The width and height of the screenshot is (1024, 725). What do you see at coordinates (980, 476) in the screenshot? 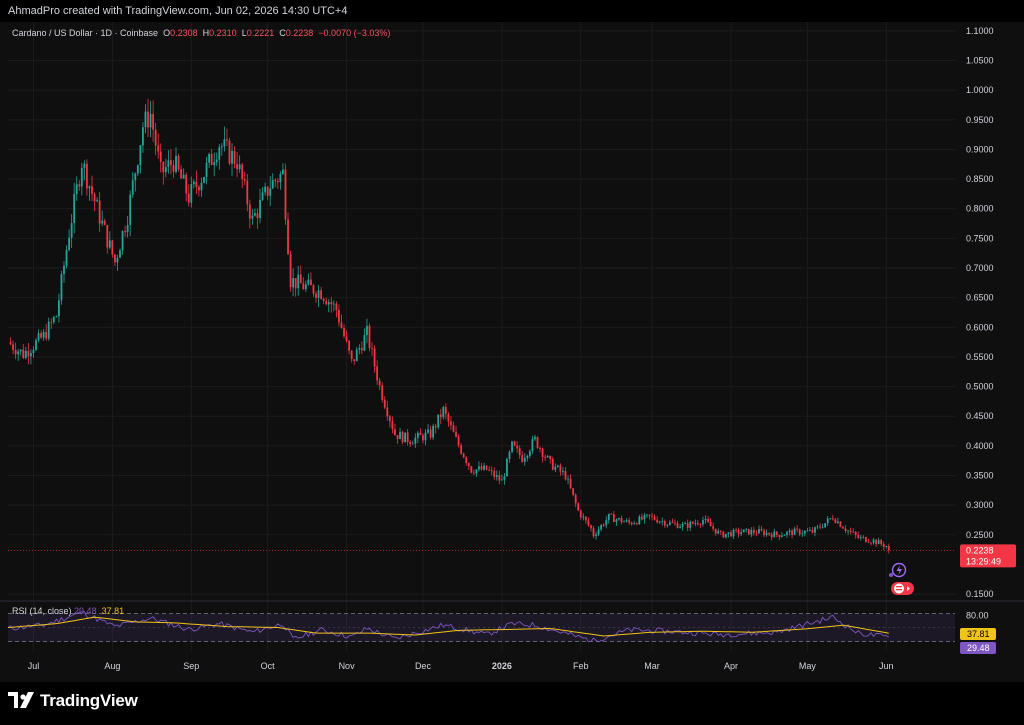
I see `price-tick-label: 0.3500` at bounding box center [980, 476].